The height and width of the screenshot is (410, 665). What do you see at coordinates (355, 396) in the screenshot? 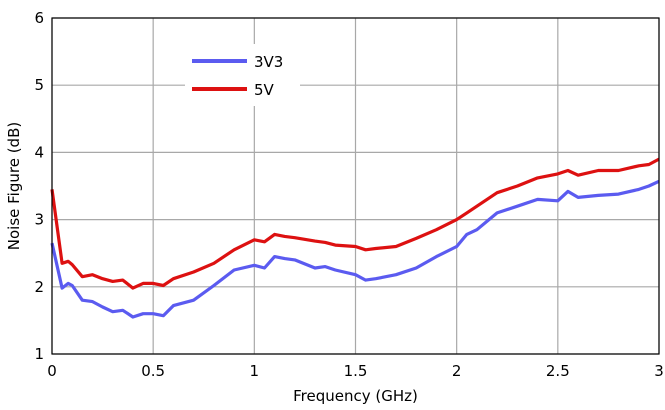
I see `x-axis-title: Frequency (GHz)` at bounding box center [355, 396].